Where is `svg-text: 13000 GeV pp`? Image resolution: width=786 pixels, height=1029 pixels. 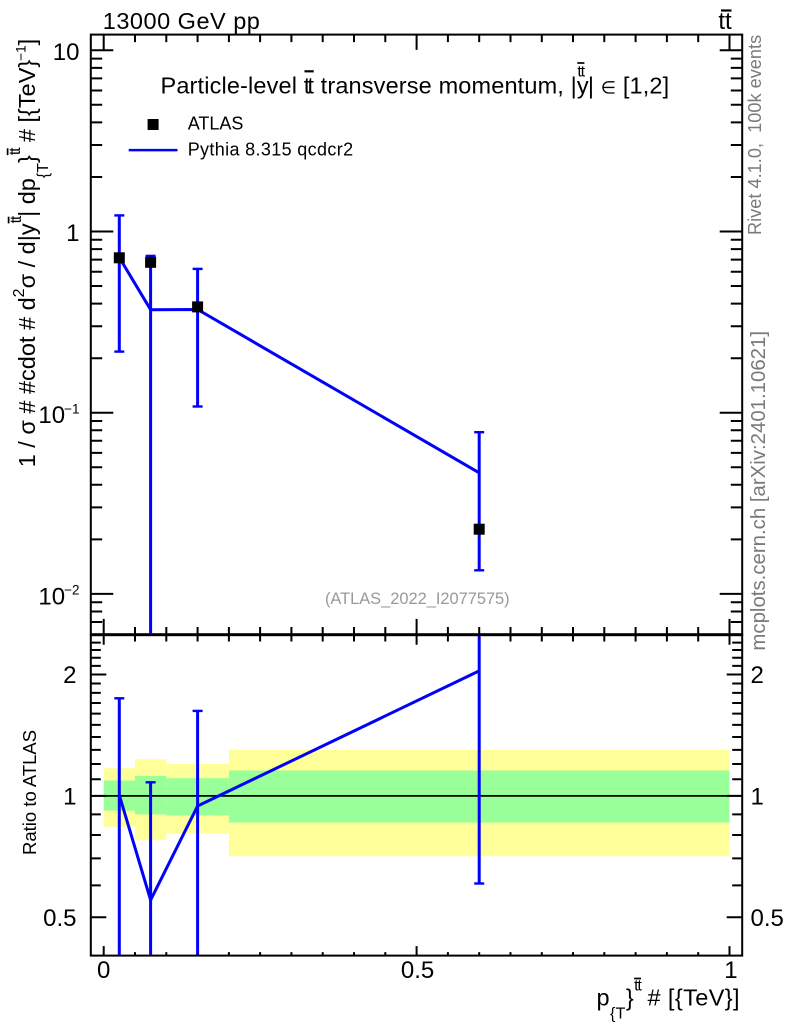
svg-text: 13000 GeV pp is located at coordinates (182, 21).